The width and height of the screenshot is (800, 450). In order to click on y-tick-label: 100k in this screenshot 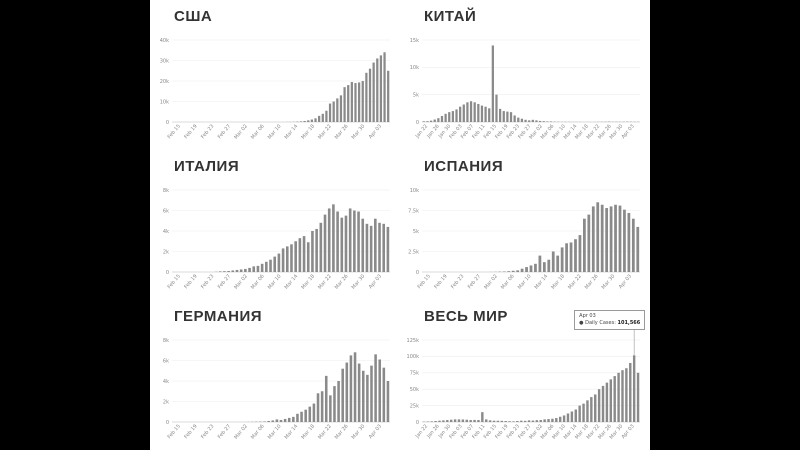, I will do `click(413, 357)`.